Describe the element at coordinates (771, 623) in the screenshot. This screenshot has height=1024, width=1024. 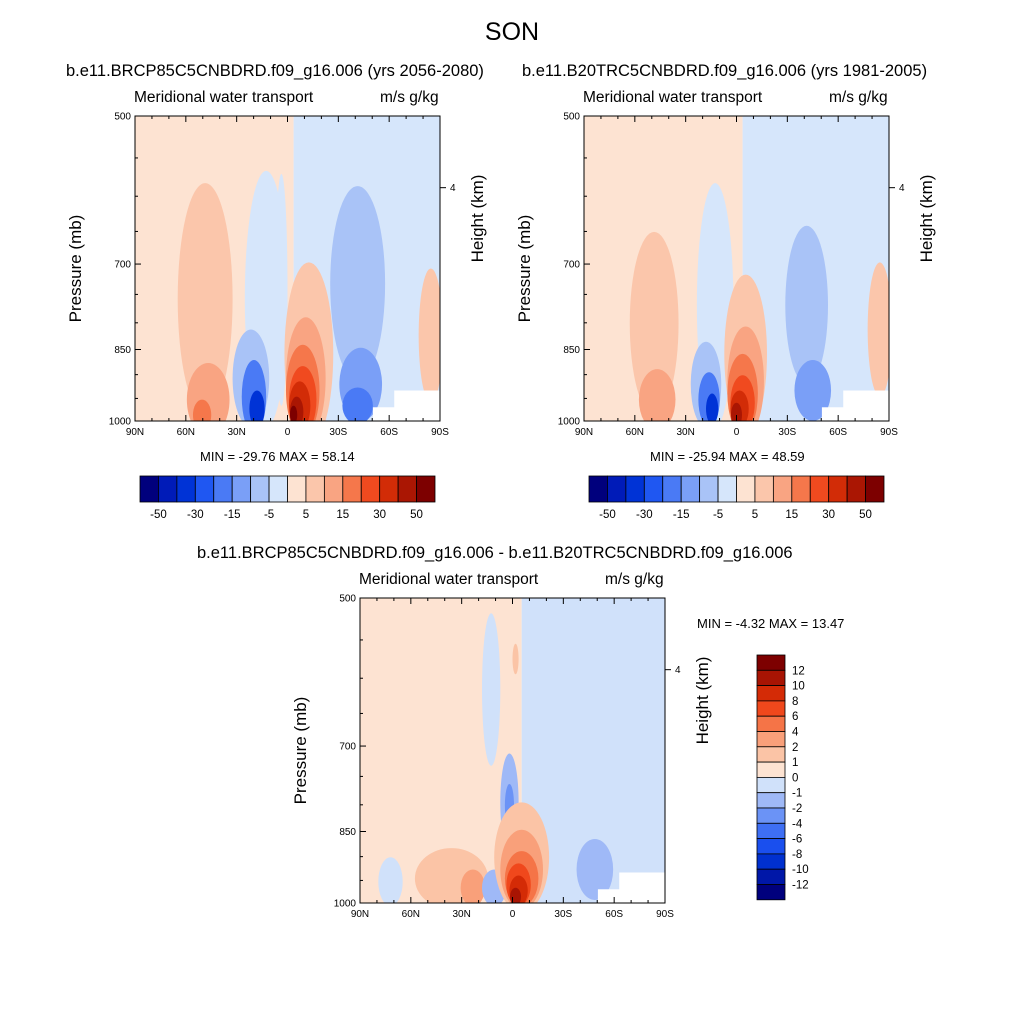
I see `minmax-difference: MIN = -4.32 MAX = 13.47` at that location.